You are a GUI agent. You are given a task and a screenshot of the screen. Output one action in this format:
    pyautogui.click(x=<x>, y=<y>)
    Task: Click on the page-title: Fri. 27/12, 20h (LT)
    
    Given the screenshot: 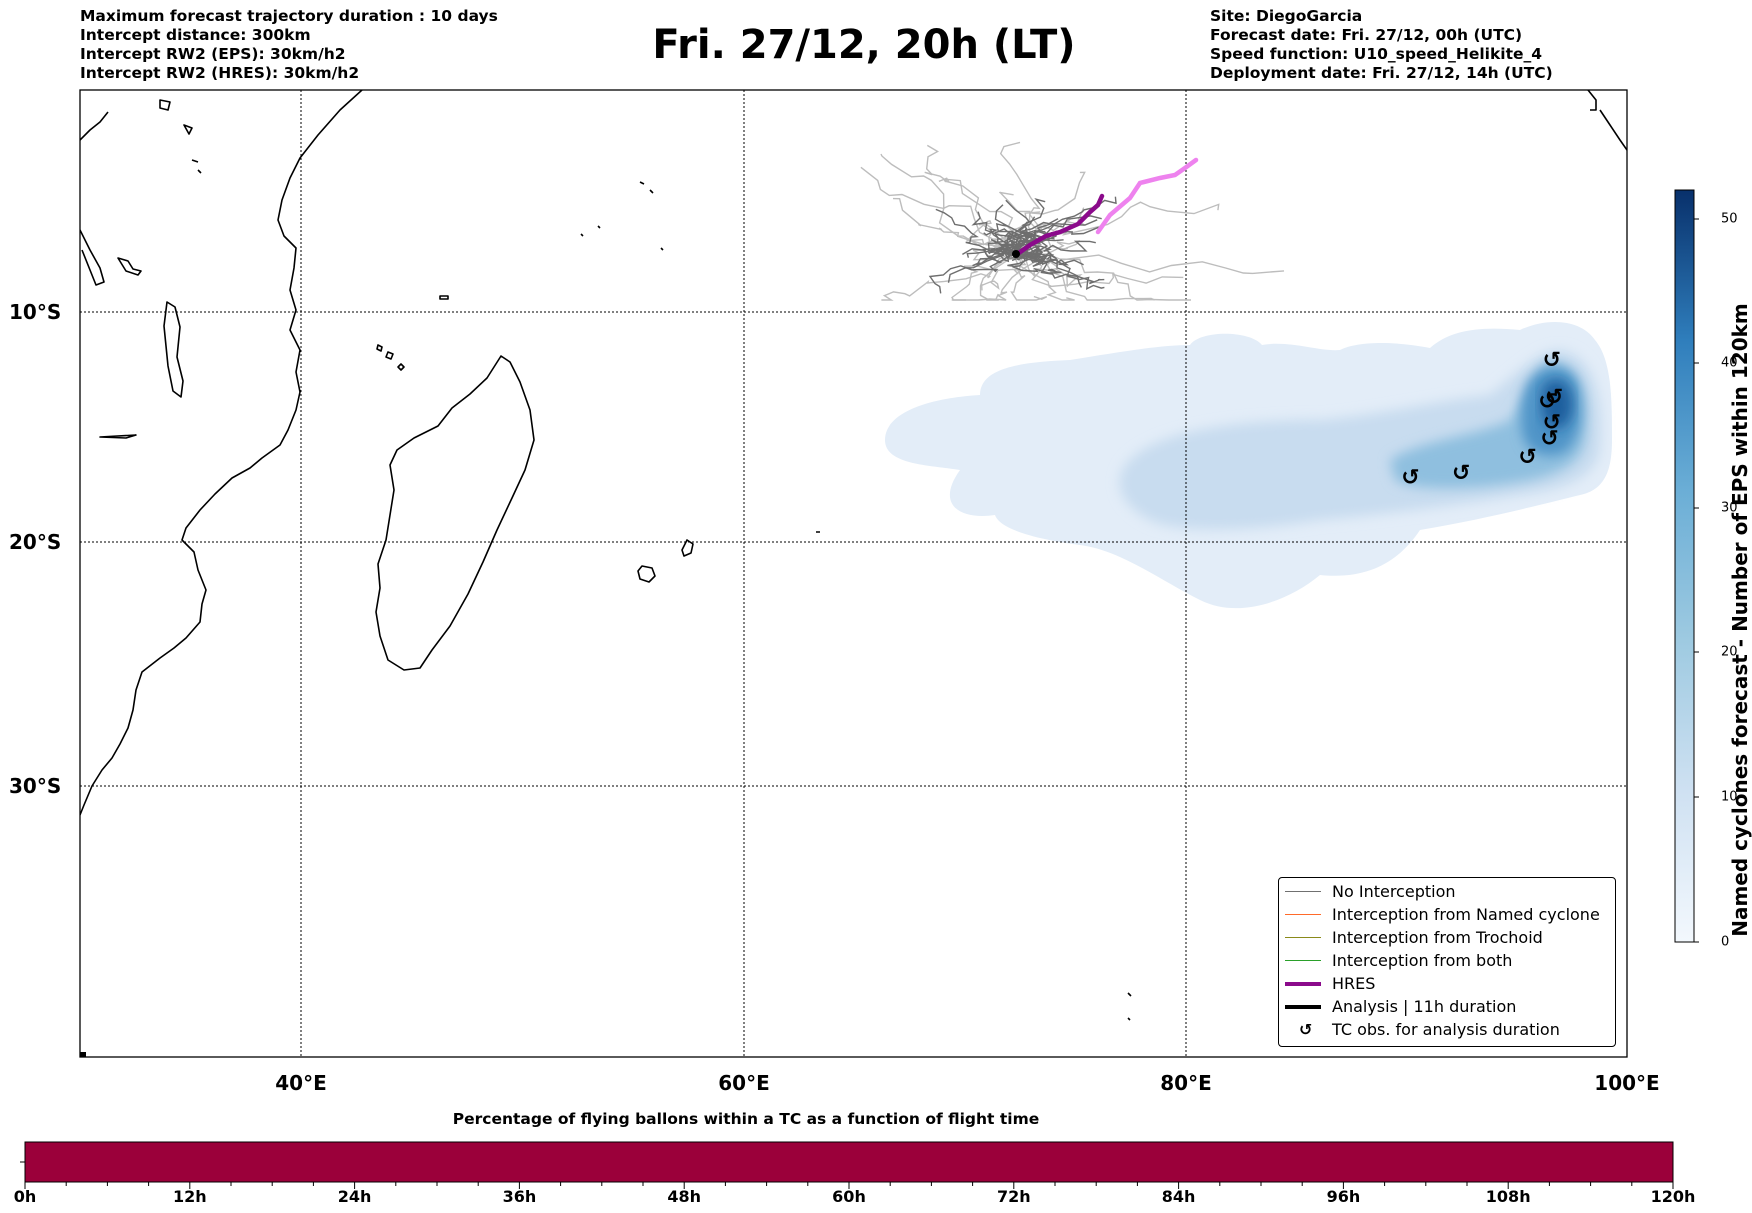 What is the action you would take?
    pyautogui.click(x=864, y=45)
    